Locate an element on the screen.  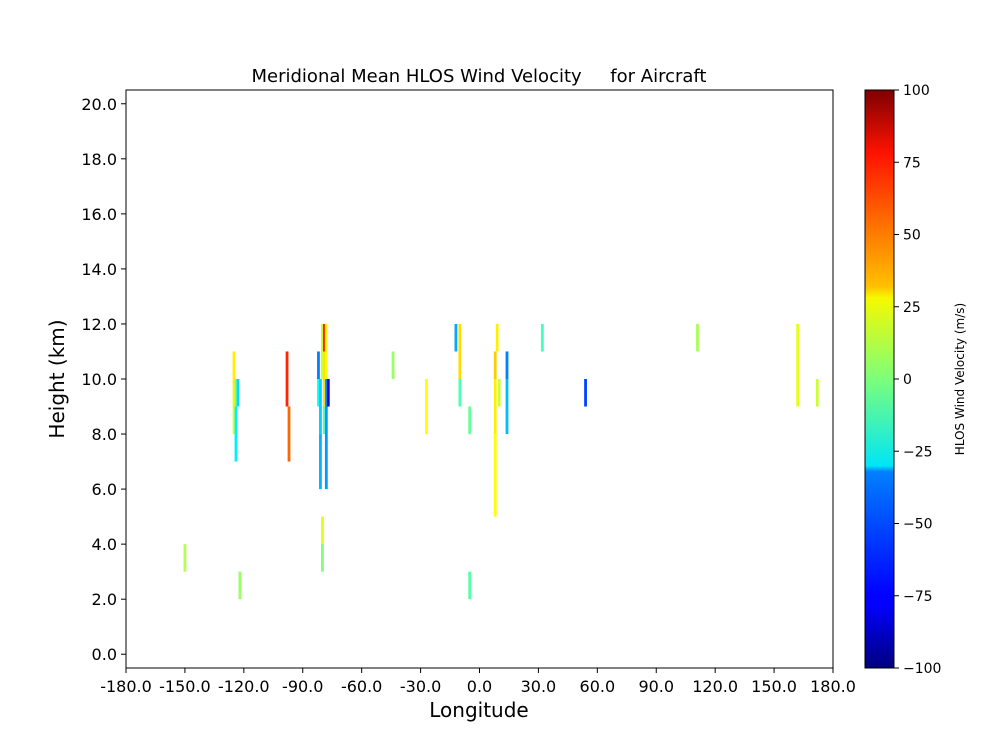
x-tick-label: 180.0 is located at coordinates (833, 686).